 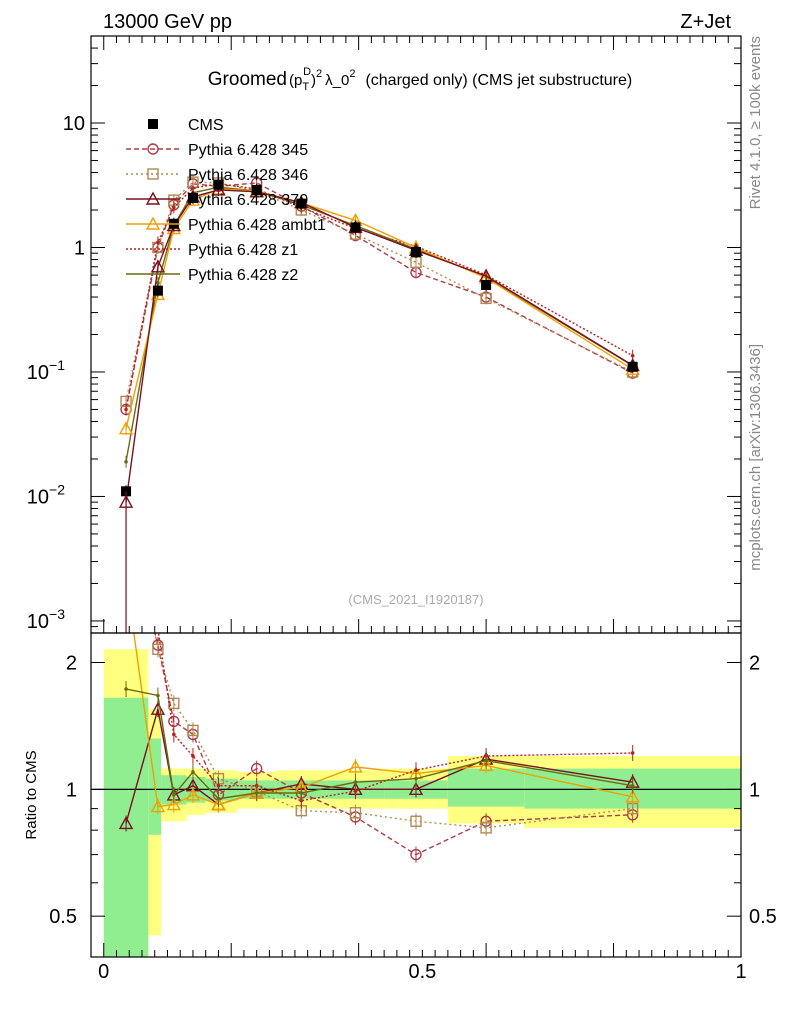 What do you see at coordinates (217, 200) in the screenshot?
I see `legend-entry: Pythia 6.428 370` at bounding box center [217, 200].